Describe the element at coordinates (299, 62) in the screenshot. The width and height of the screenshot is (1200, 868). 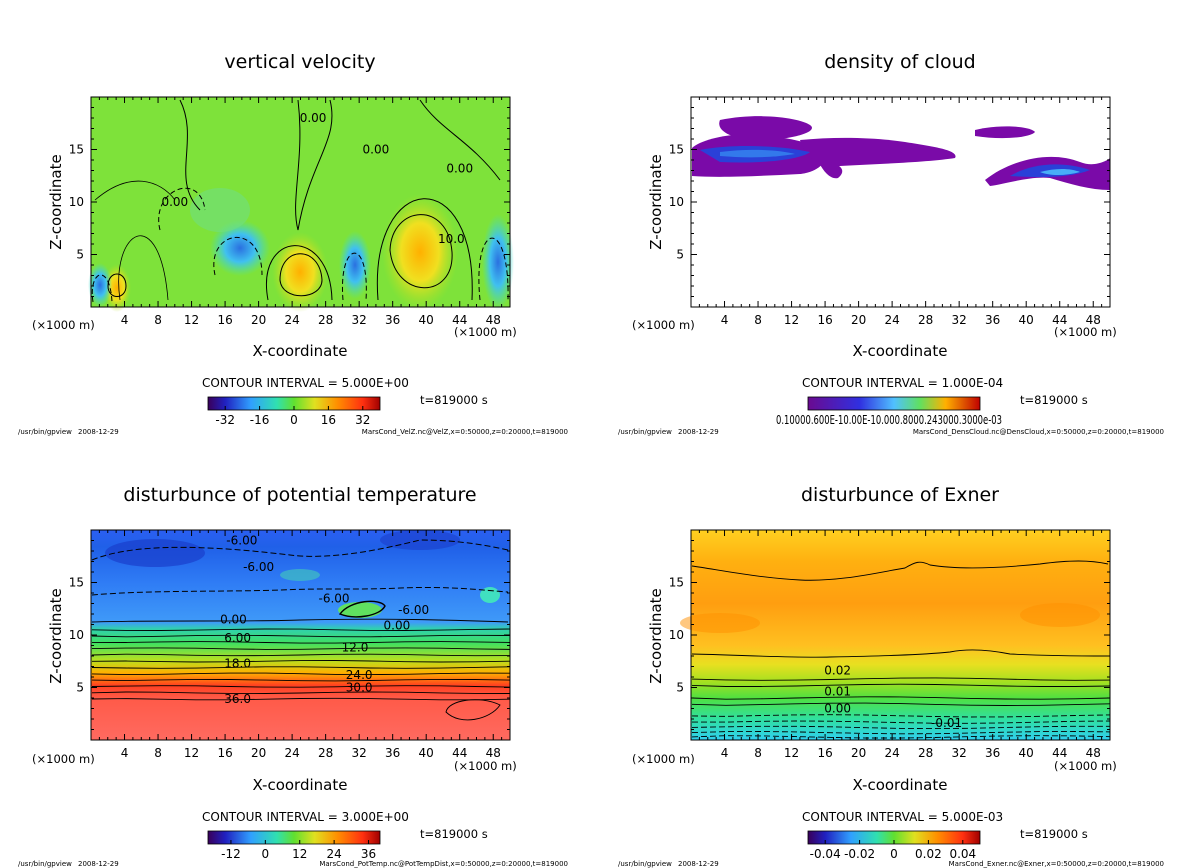
I see `chart-title: vertical velocity` at that location.